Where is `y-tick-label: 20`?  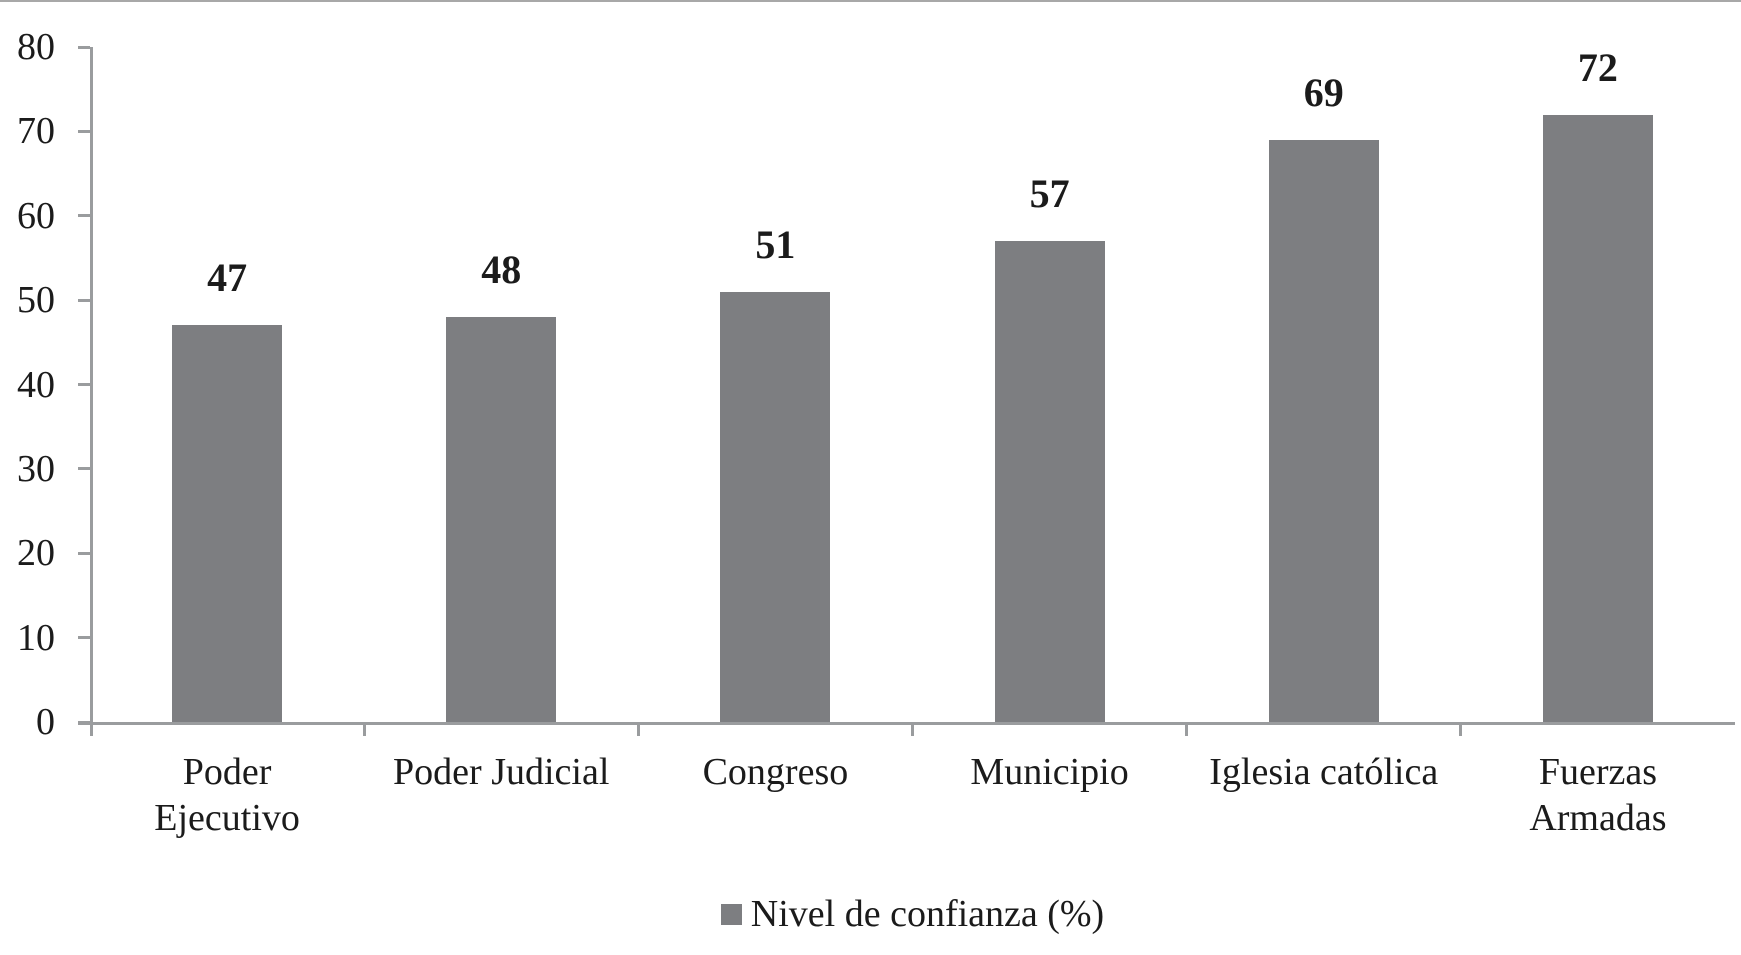
y-tick-label: 20 is located at coordinates (36, 553).